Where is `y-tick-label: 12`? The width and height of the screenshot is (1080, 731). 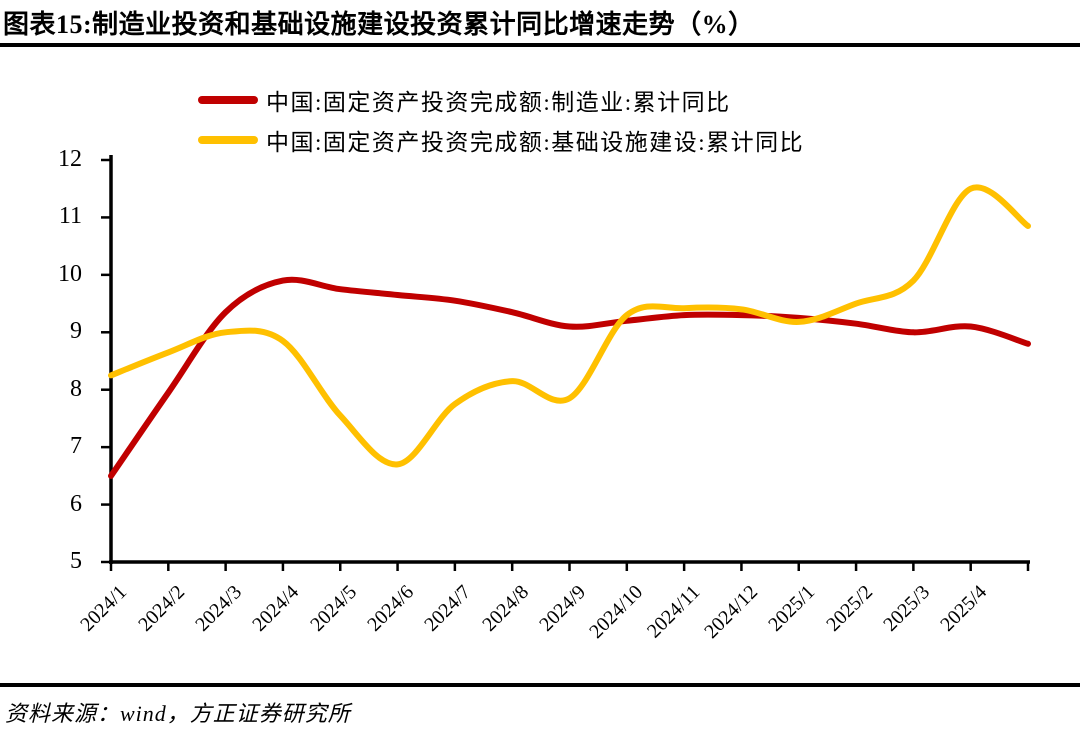 y-tick-label: 12 is located at coordinates (70, 159).